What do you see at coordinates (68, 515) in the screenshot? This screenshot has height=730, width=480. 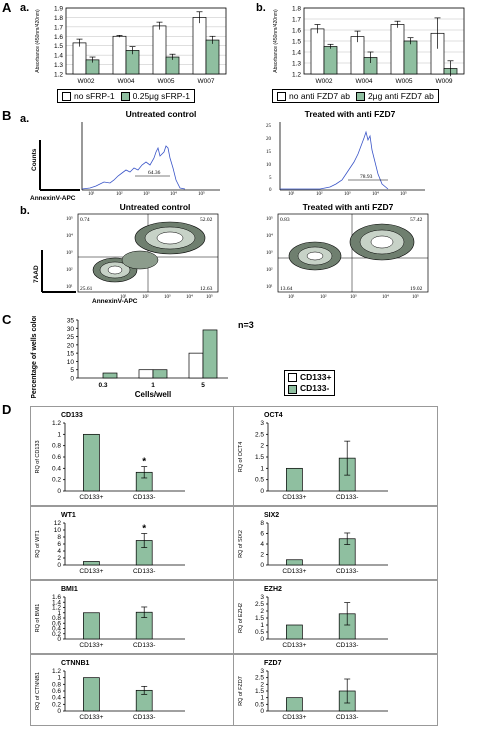 I see `gene-title: WT1` at bounding box center [68, 515].